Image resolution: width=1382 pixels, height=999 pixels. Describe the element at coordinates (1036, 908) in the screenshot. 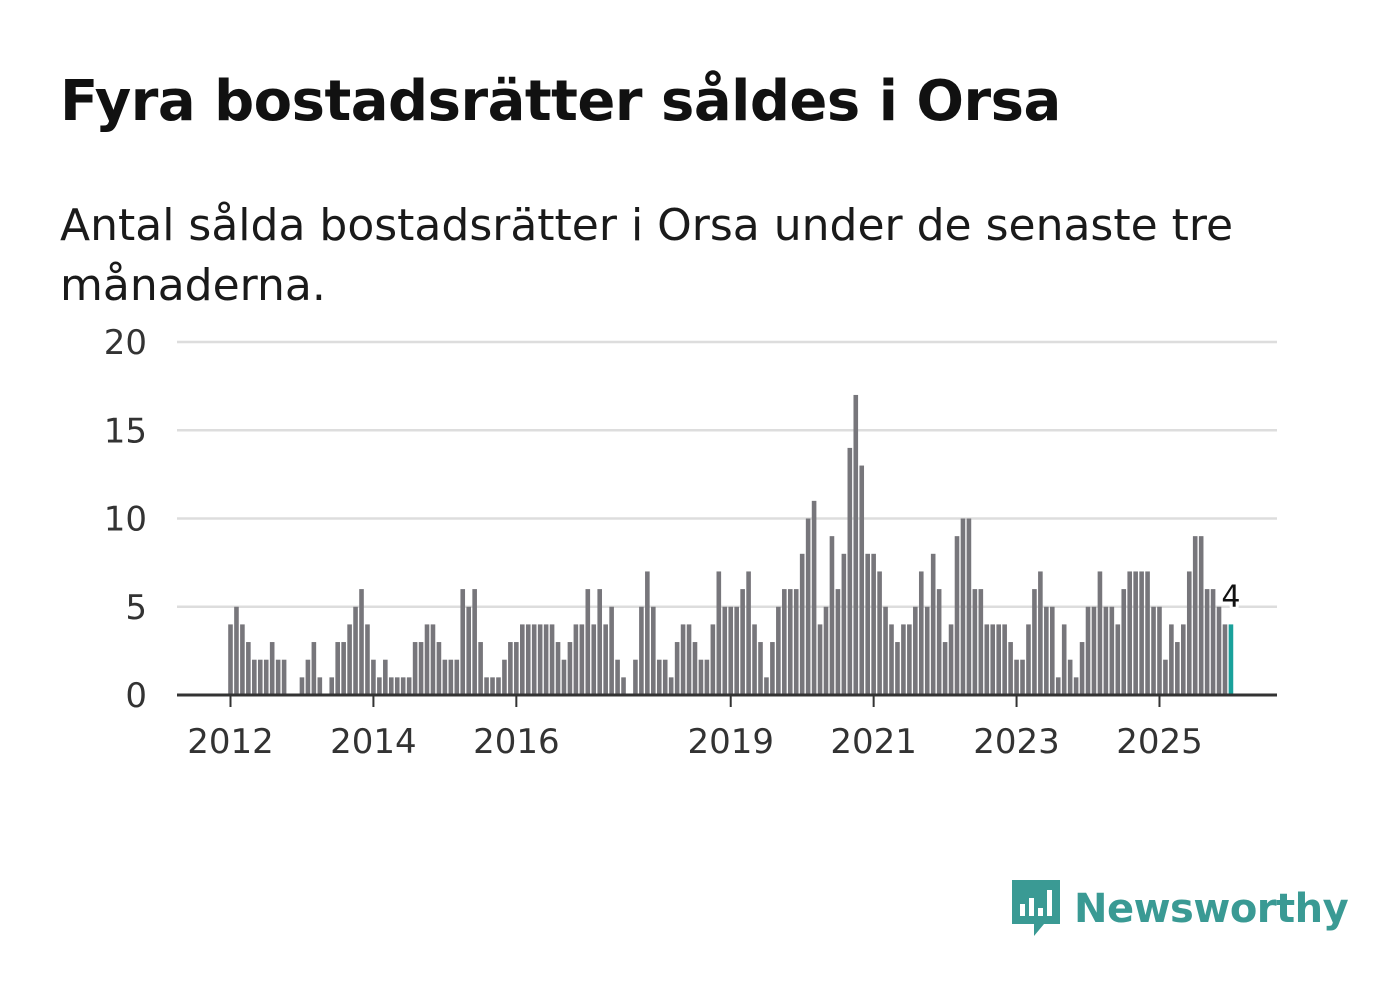

I see `newsworthy-logo-icon` at that location.